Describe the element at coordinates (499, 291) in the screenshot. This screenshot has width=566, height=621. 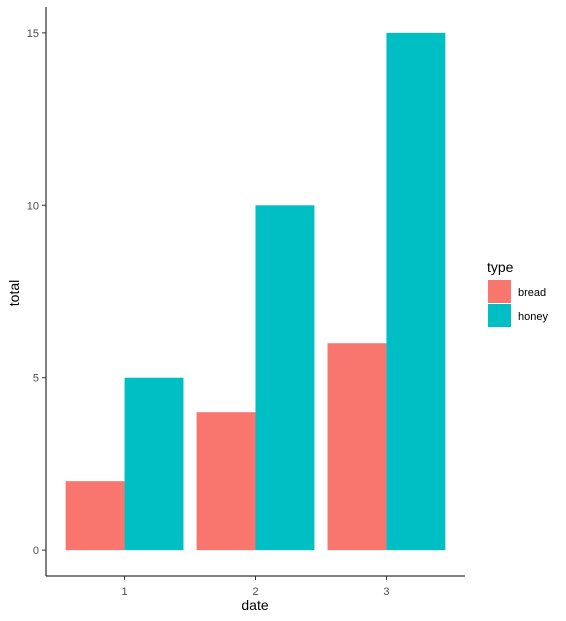
I see `legend-key-bread` at that location.